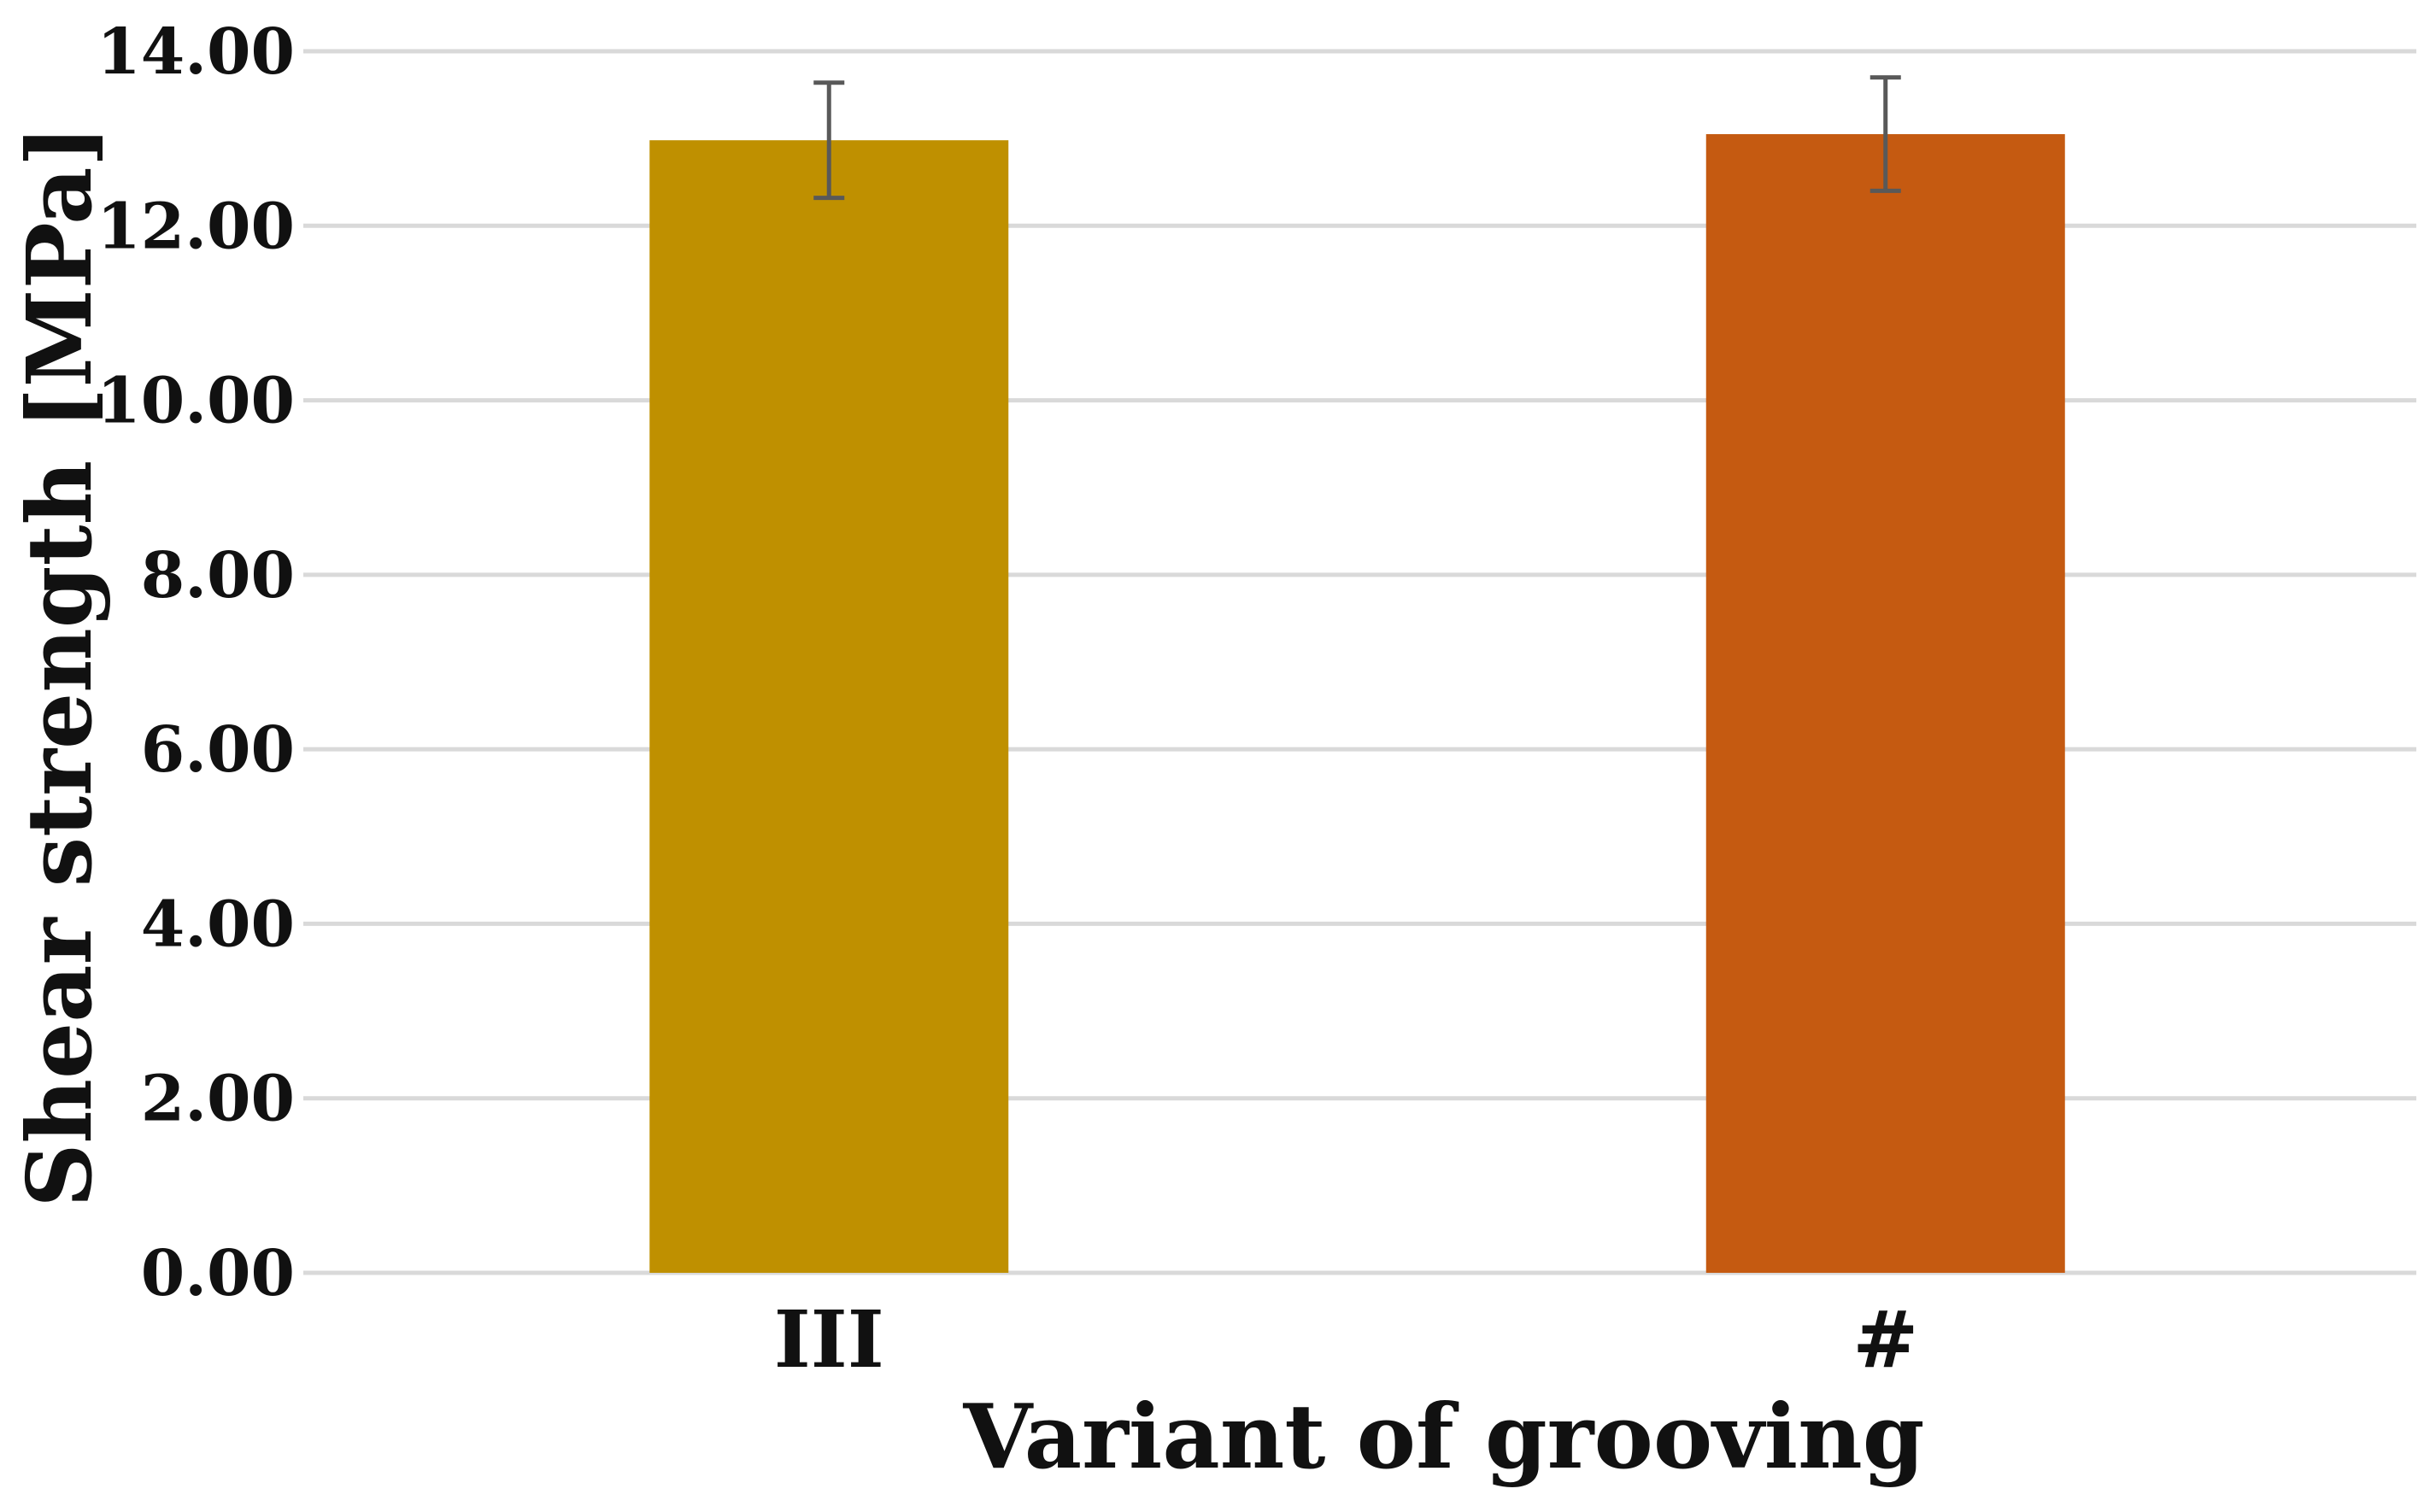 The image size is (2430, 1512). Describe the element at coordinates (1346, 1339) in the screenshot. I see `x-category-labels: III #` at that location.